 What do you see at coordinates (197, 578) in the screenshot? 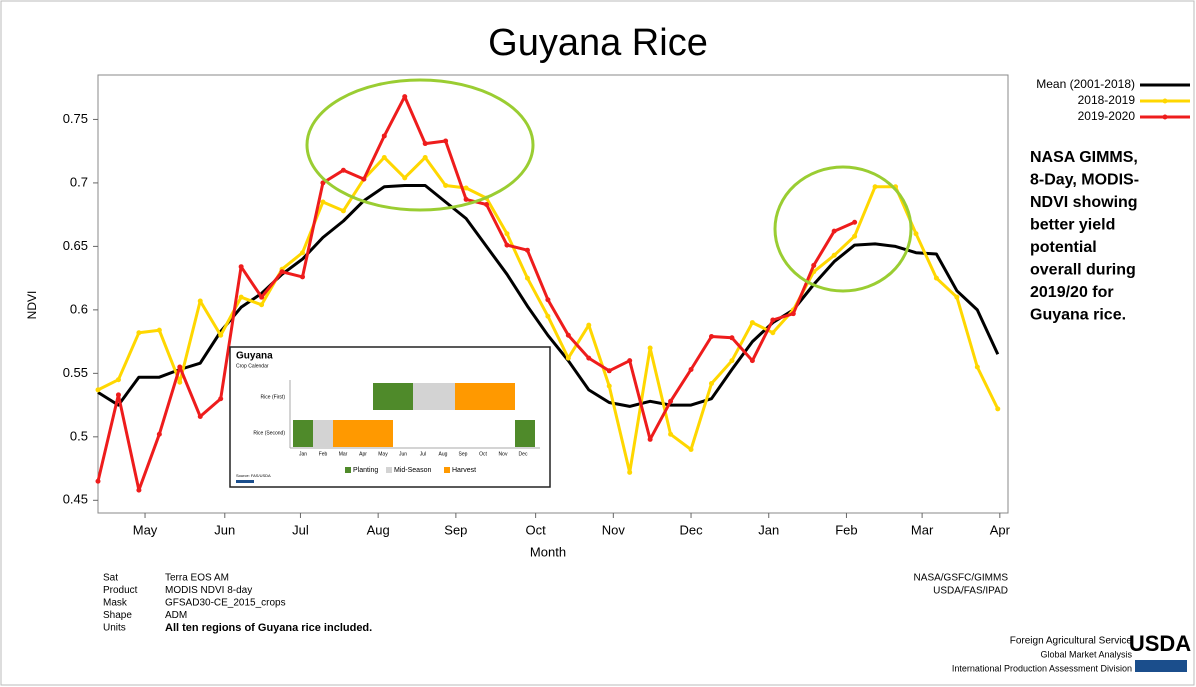
I see `meta-value: Terra EOS AM` at bounding box center [197, 578].